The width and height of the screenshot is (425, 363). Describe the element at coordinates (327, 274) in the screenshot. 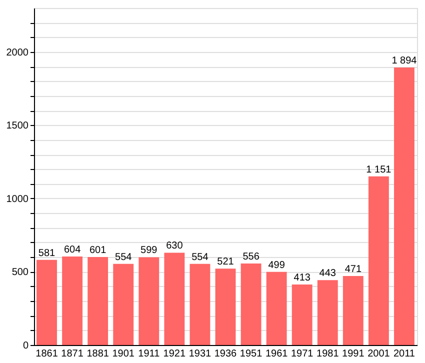

I see `data-label: 443` at that location.